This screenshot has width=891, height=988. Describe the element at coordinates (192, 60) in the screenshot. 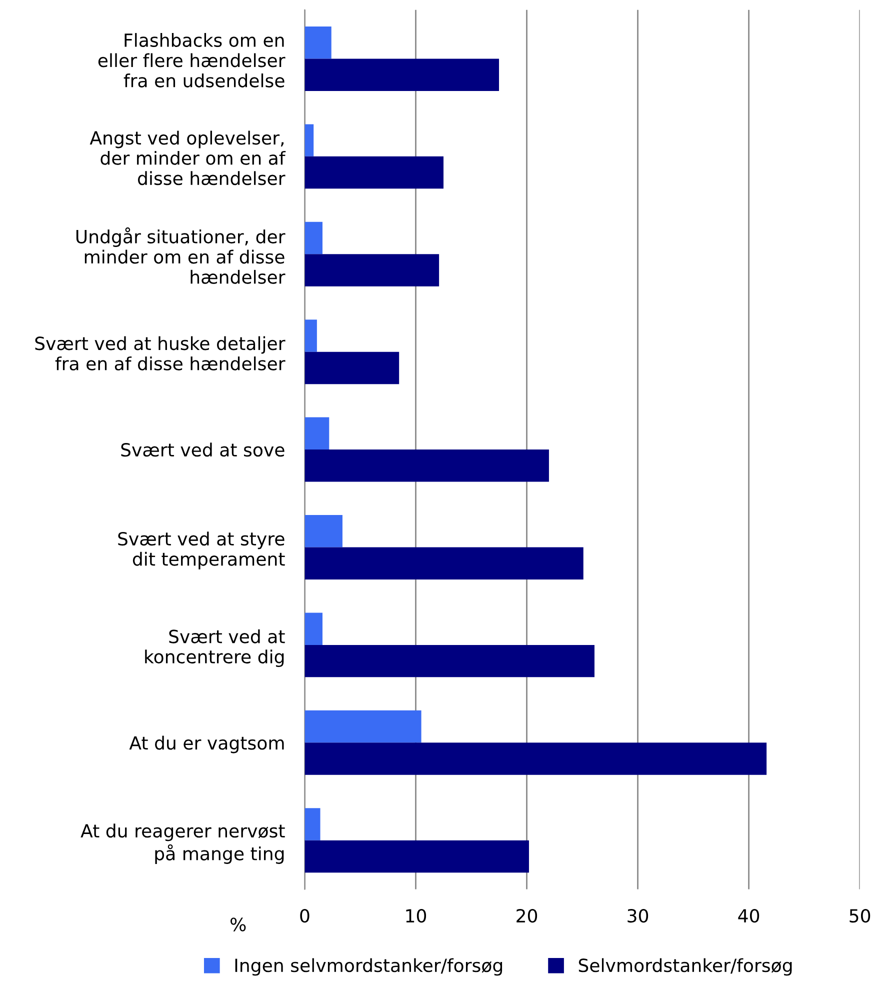

I see `y-tick-label: Flashbacks om en eller flere hændelser fra en udsendelse` at that location.